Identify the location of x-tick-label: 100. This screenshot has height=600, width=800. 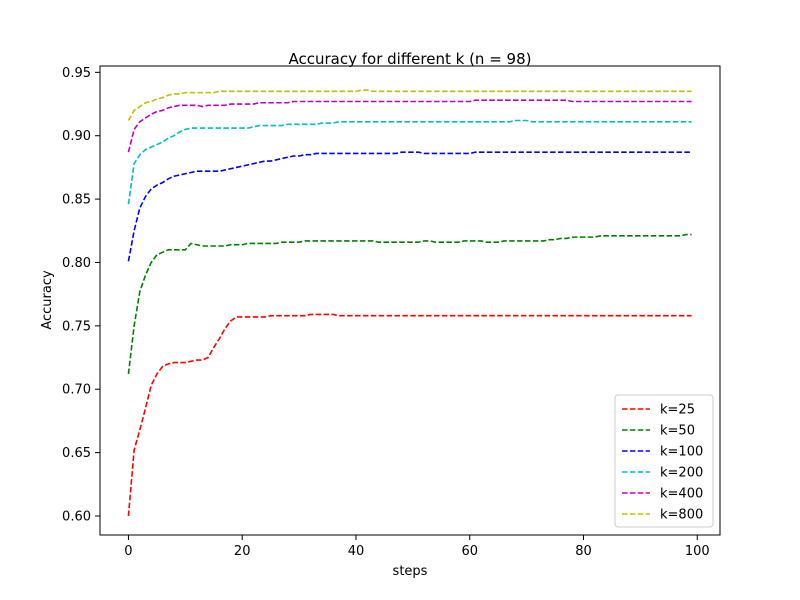
(697, 551).